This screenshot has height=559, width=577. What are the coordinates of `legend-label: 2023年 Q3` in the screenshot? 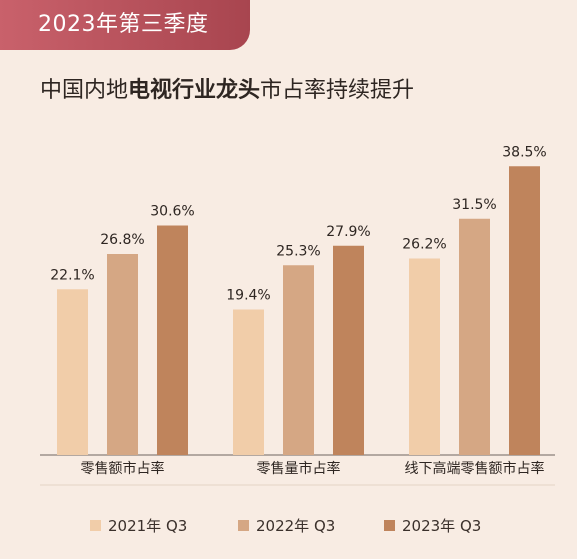 It's located at (442, 525).